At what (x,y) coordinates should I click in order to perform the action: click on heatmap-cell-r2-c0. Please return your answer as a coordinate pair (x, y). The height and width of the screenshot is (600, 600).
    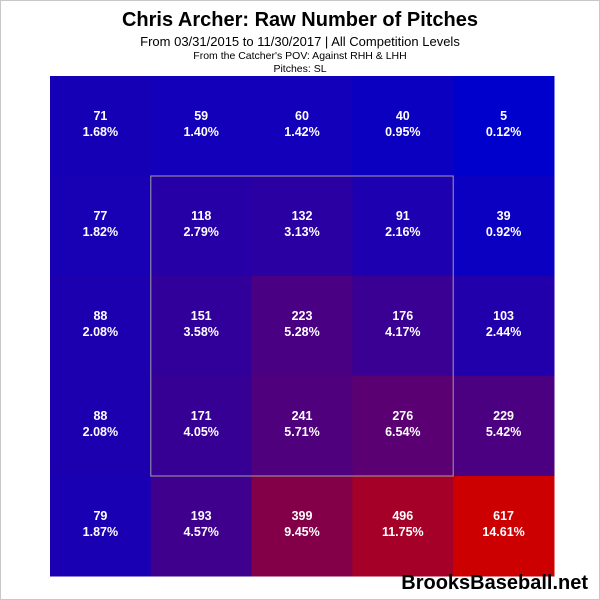
    Looking at the image, I should click on (101, 326).